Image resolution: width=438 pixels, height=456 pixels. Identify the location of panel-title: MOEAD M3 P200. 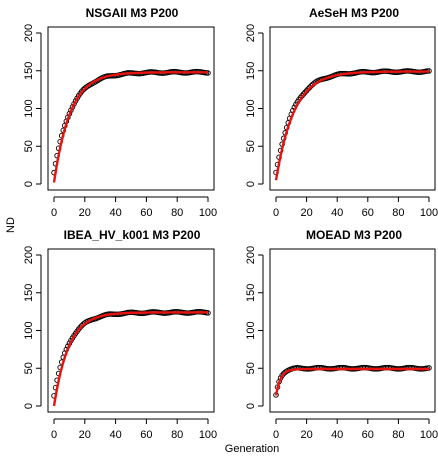
(354, 235).